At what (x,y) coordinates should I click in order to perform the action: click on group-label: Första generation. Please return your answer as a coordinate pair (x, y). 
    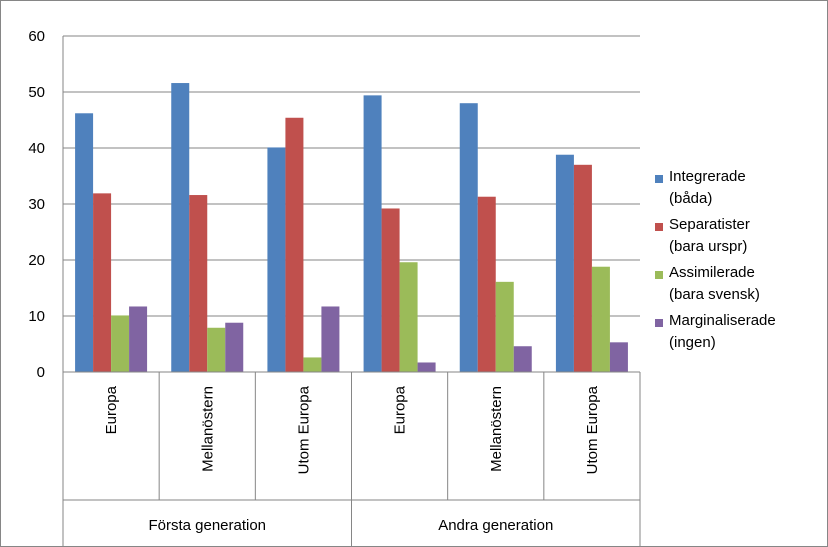
    Looking at the image, I should click on (207, 525).